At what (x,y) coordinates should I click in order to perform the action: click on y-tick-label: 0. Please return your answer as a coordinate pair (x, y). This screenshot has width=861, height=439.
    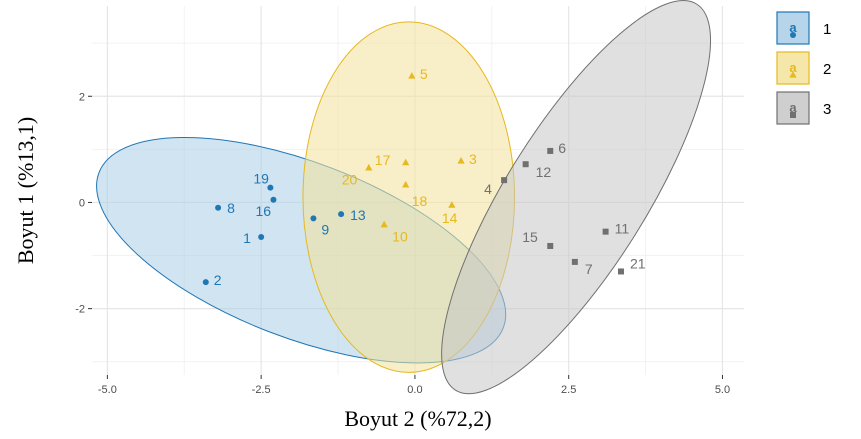
    Looking at the image, I should click on (82, 203).